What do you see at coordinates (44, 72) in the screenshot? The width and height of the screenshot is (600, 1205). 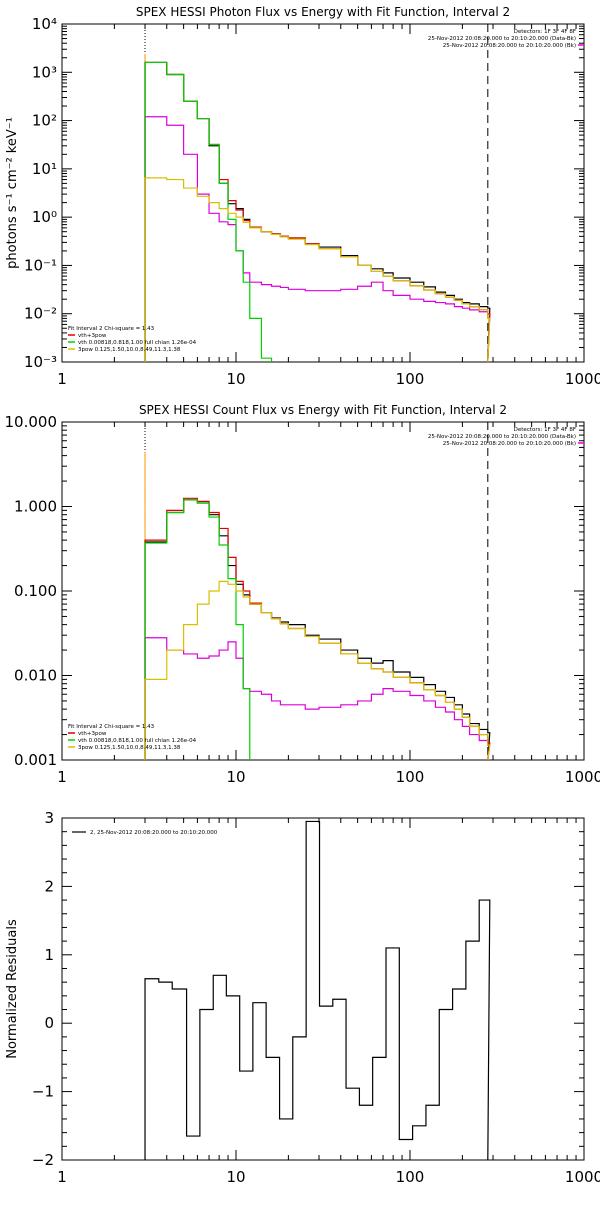 I see `y-tick-label: 10³` at bounding box center [44, 72].